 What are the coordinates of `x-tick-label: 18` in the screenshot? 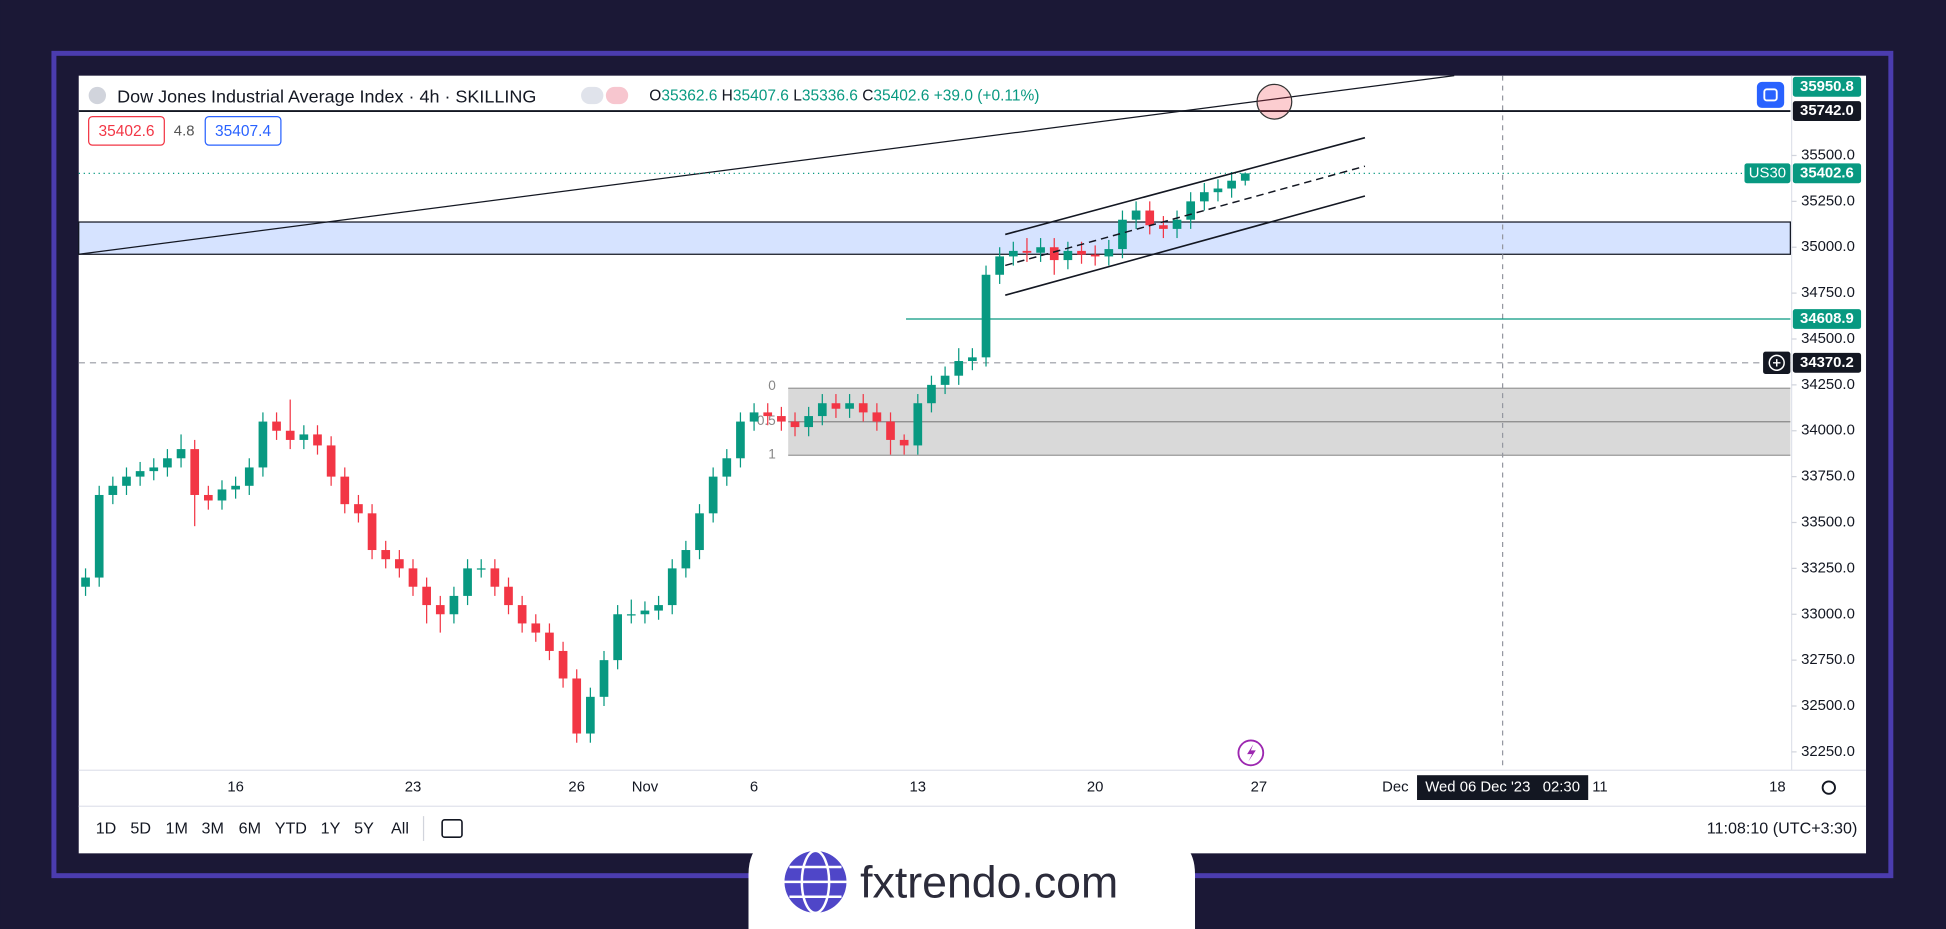 It's located at (1777, 788).